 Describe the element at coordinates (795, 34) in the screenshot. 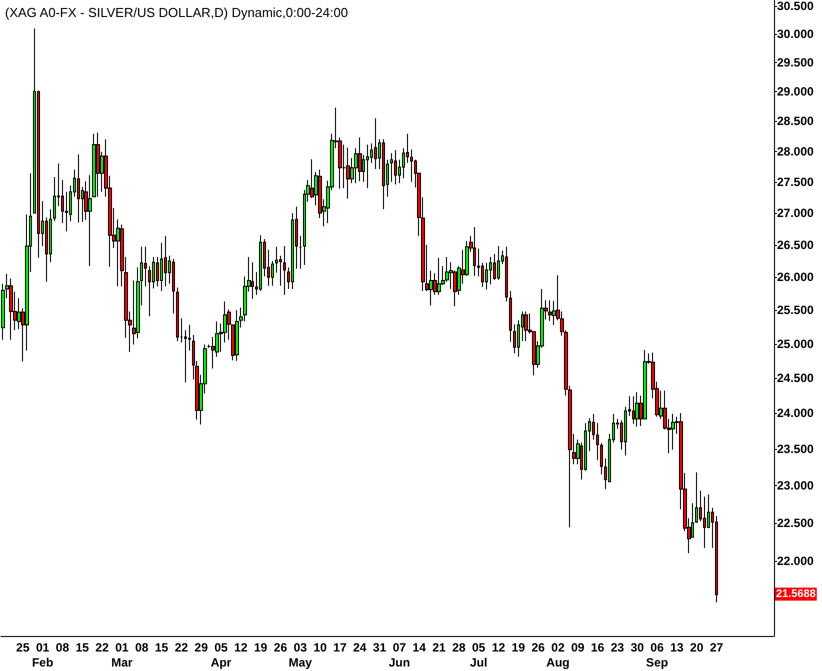

I see `y-tick-label: 30.000` at that location.